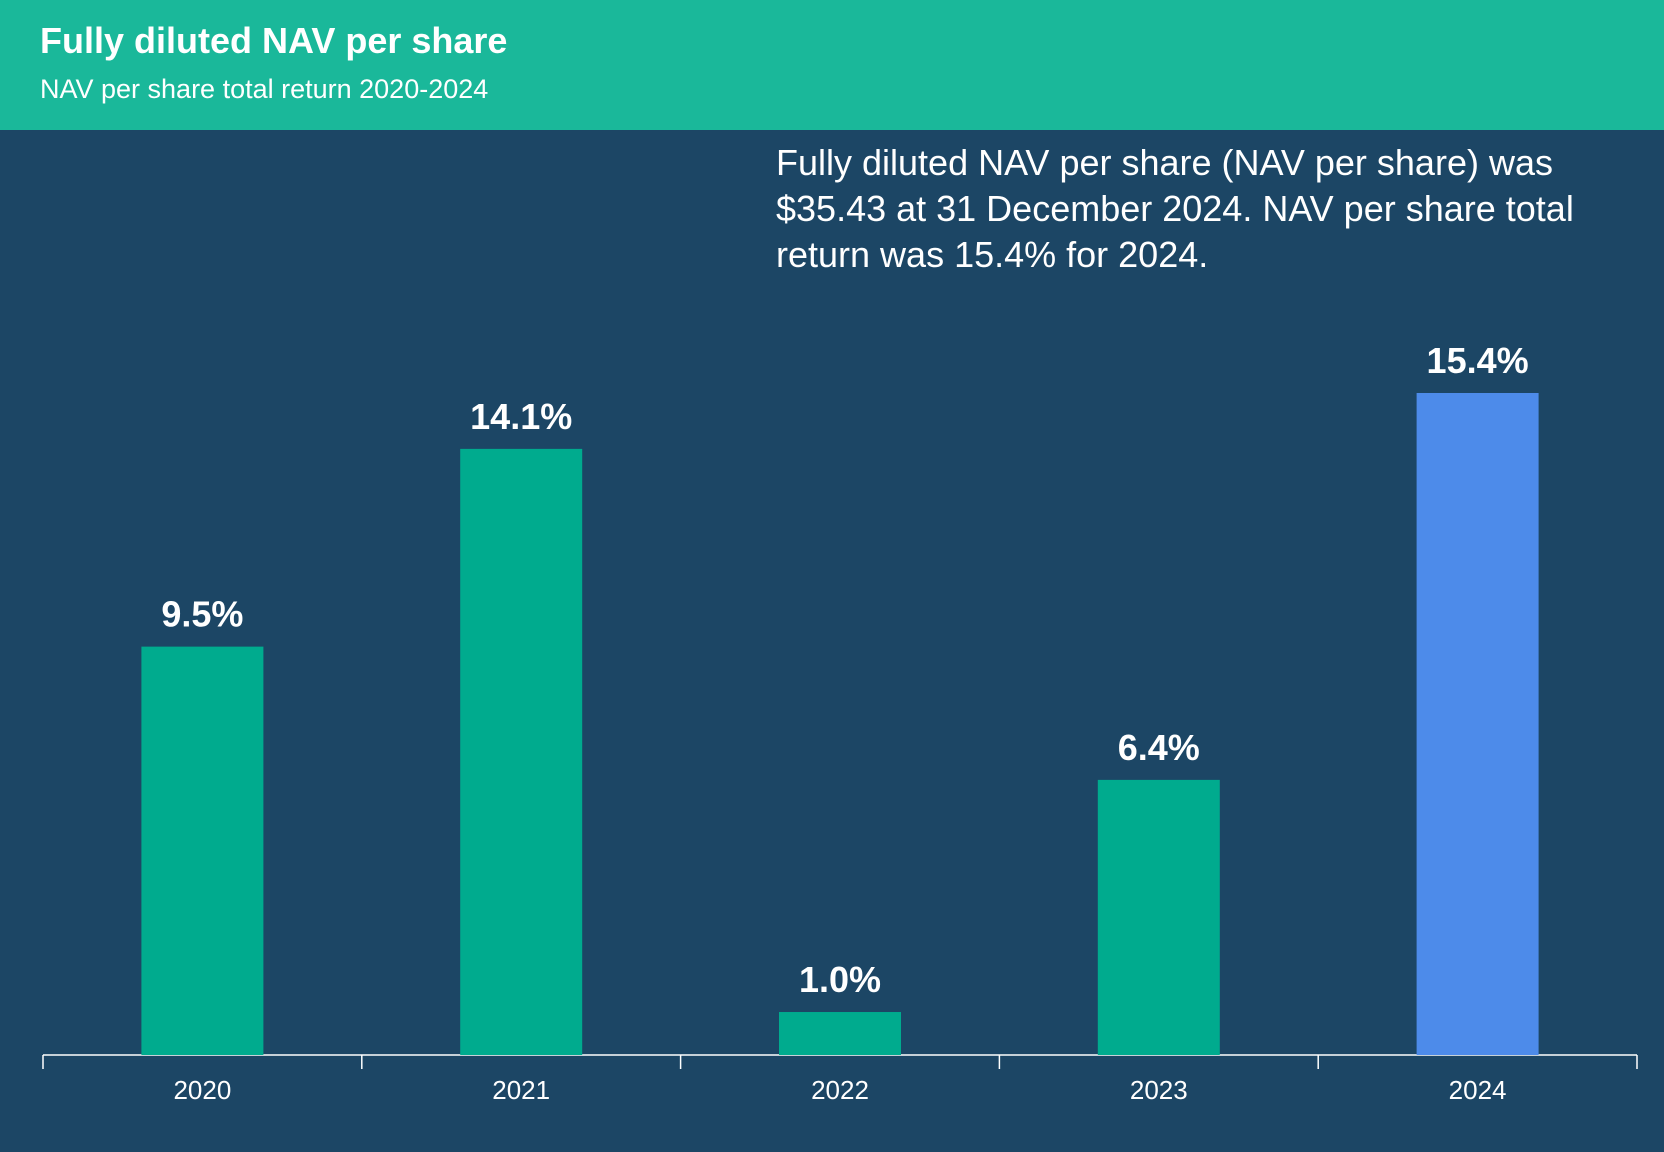  What do you see at coordinates (1478, 1090) in the screenshot?
I see `x-tick-label-2024: 2024` at bounding box center [1478, 1090].